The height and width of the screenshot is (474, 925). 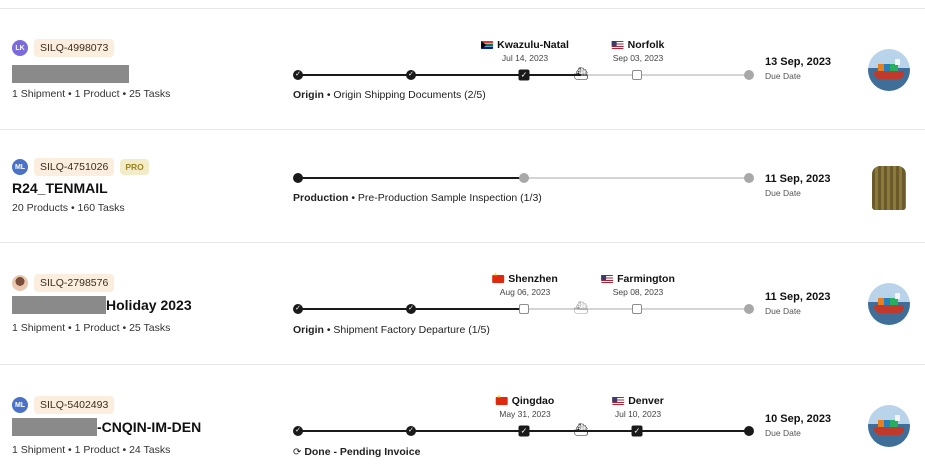 I want to click on destination-location: Norfolk Sep 03, 2023, so click(x=638, y=51).